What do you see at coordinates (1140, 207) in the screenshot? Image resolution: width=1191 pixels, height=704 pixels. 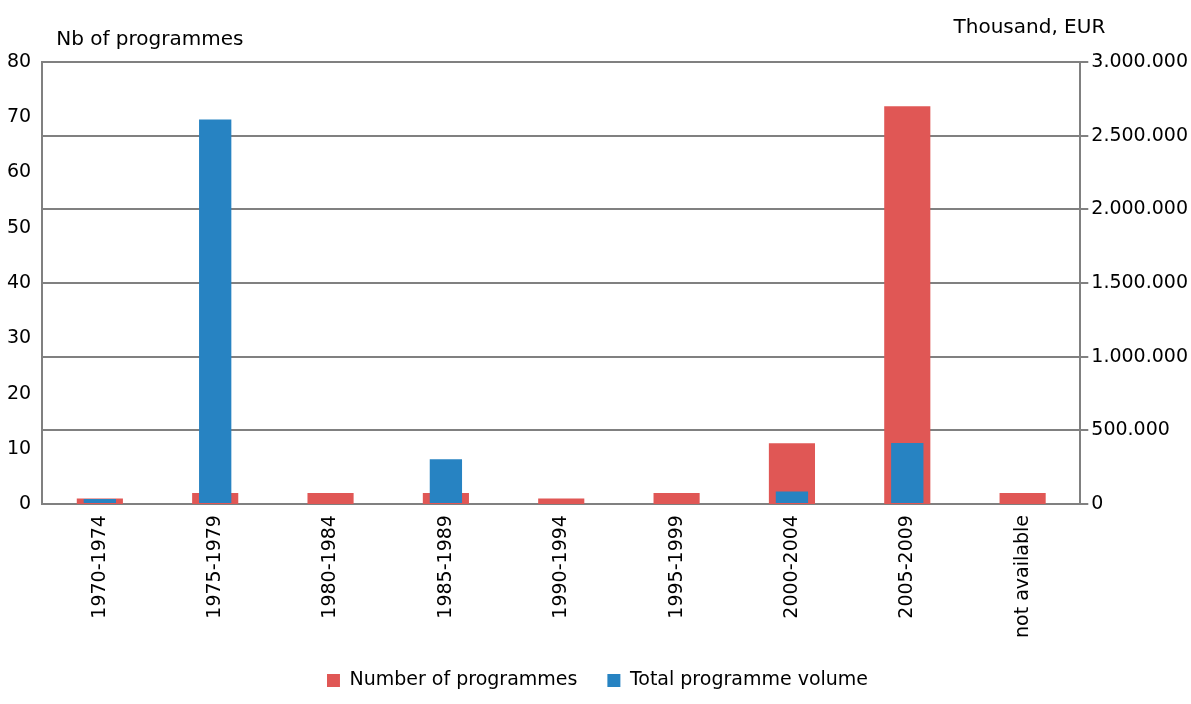 I see `y2-tick-label: 2.000.000` at bounding box center [1140, 207].